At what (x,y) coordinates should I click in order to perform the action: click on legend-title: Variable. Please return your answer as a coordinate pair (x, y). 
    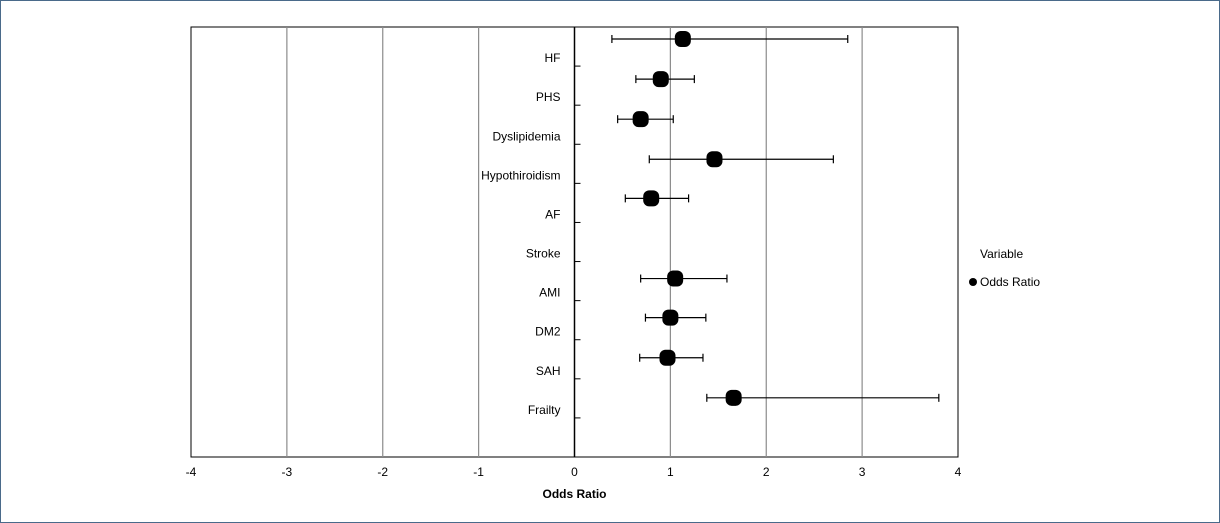
    Looking at the image, I should click on (1001, 254).